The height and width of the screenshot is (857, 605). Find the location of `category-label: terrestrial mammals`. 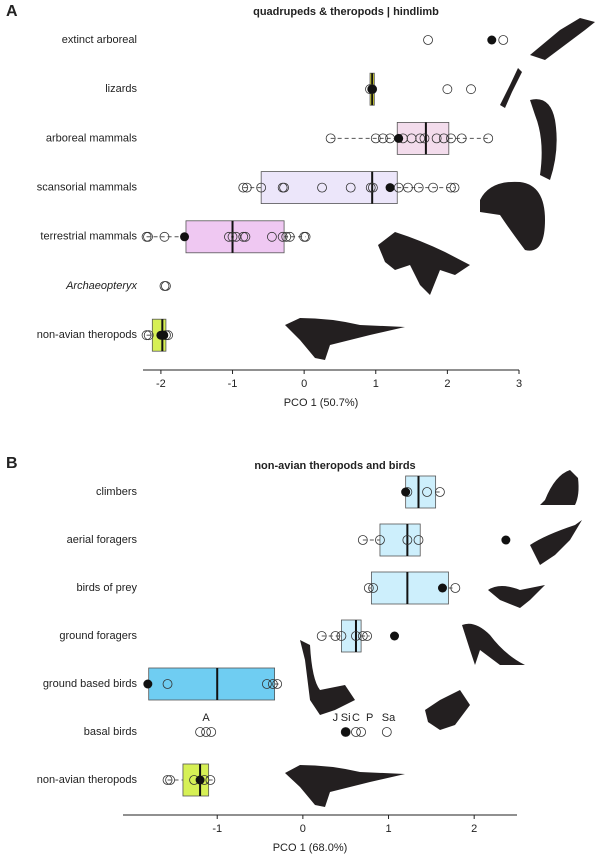

category-label: terrestrial mammals is located at coordinates (88, 237).